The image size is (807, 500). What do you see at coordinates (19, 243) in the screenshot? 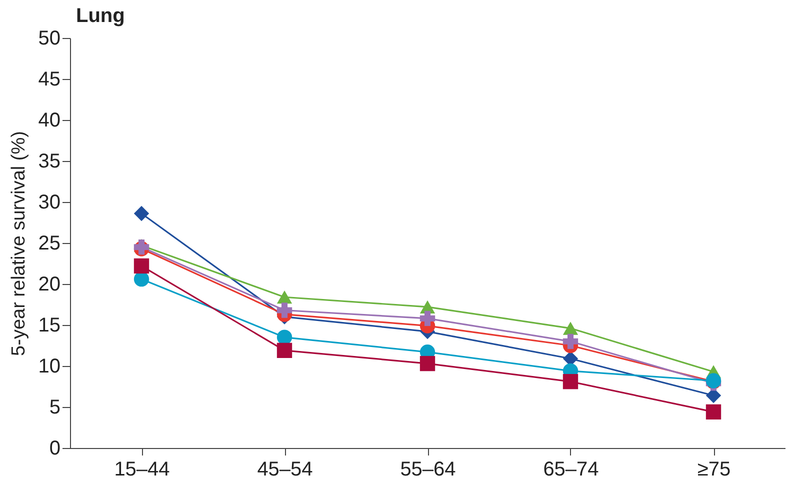
I see `y-axis-title: 5-year relative survival (%)` at bounding box center [19, 243].